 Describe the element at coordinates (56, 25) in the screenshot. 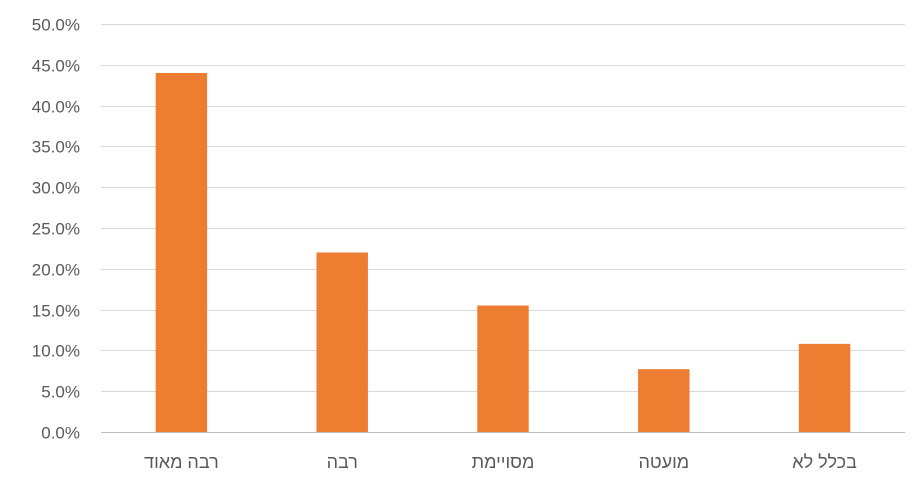

I see `y-tick-label: 50.0%` at that location.